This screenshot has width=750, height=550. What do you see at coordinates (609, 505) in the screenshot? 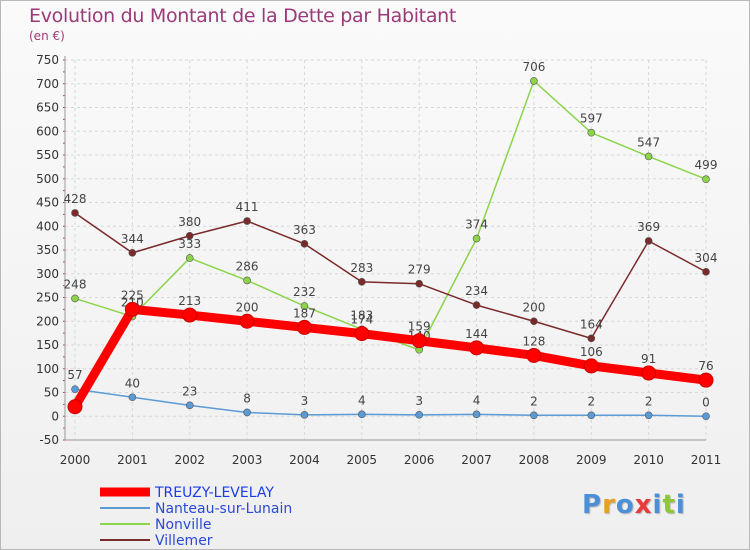
I see `logo-letter: r` at bounding box center [609, 505].